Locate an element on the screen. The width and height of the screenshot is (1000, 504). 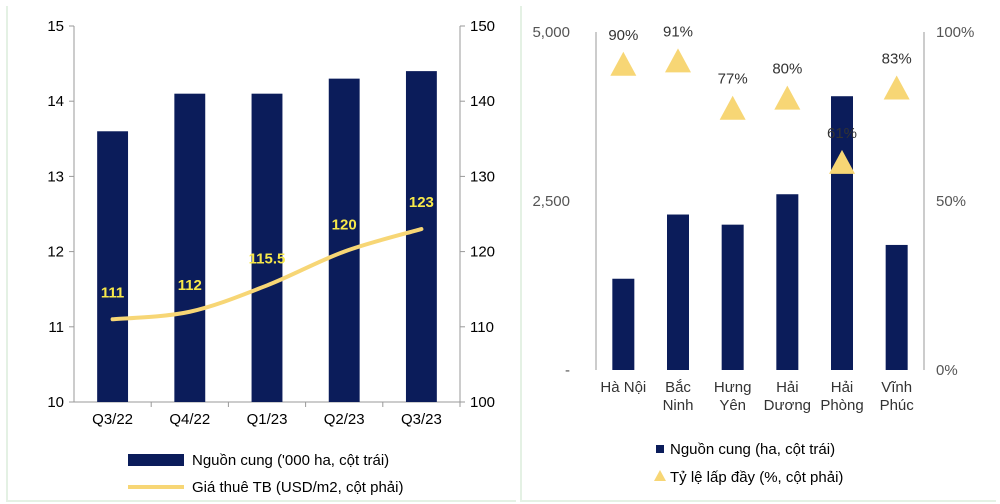
rent-data-label: 111 is located at coordinates (112, 292).